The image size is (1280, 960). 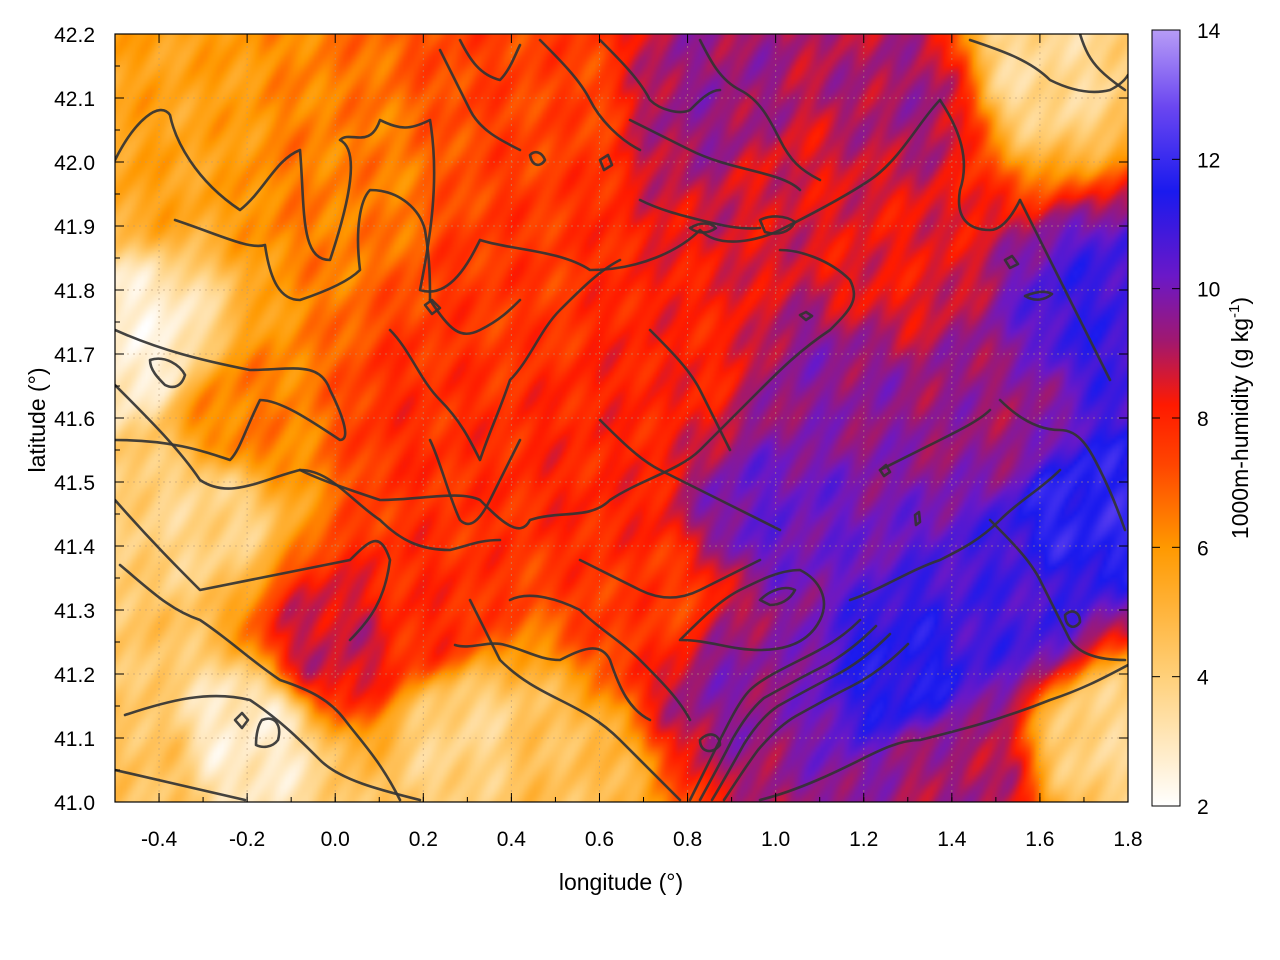 I want to click on x-tick-label: 1.2, so click(x=863, y=839).